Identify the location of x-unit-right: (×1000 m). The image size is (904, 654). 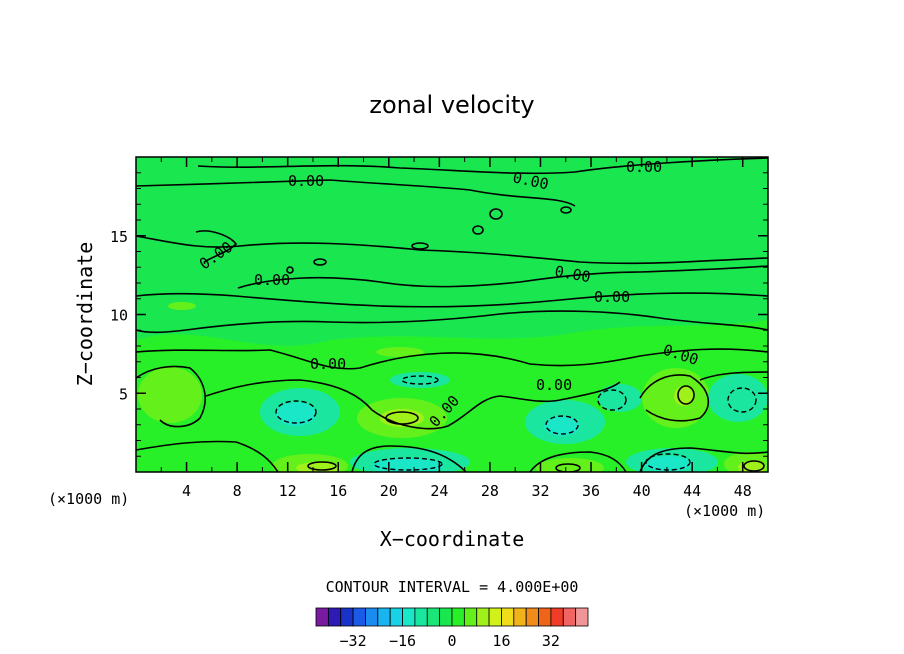
(724, 511).